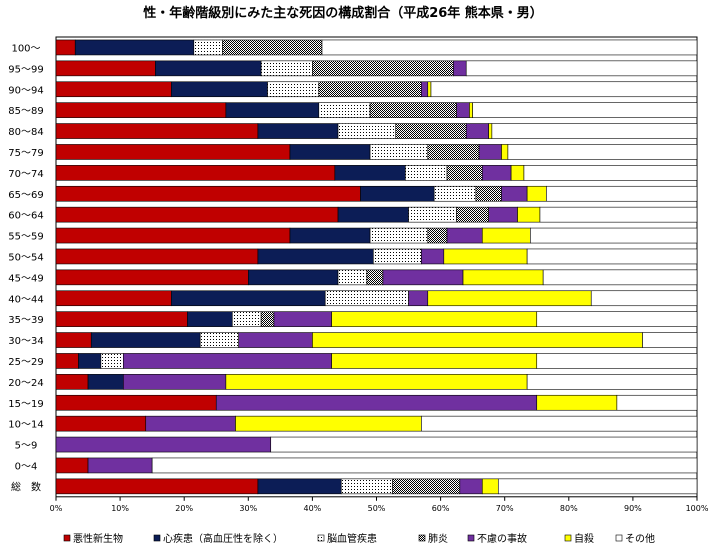 The width and height of the screenshot is (718, 558). I want to click on x-tick-label: 70%, so click(505, 508).